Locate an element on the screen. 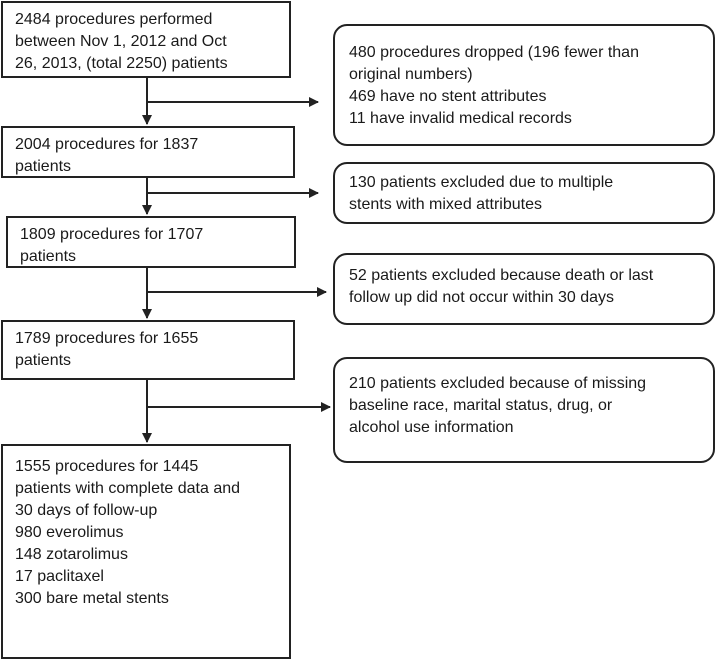 This screenshot has height=659, width=717. exclusion-text: alcohol use information is located at coordinates (431, 427).